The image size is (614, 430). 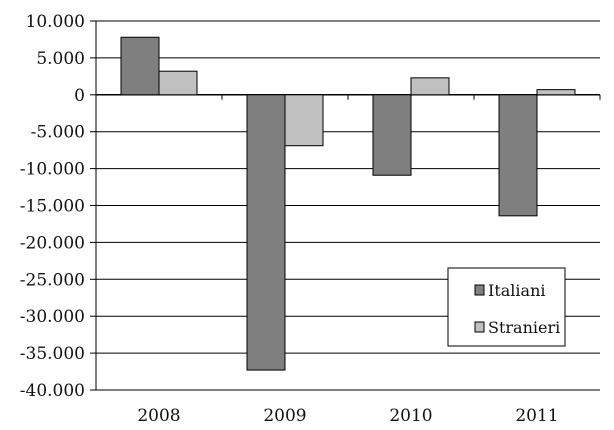 What do you see at coordinates (52, 317) in the screenshot?
I see `y-tick-label-8: -30.000` at bounding box center [52, 317].